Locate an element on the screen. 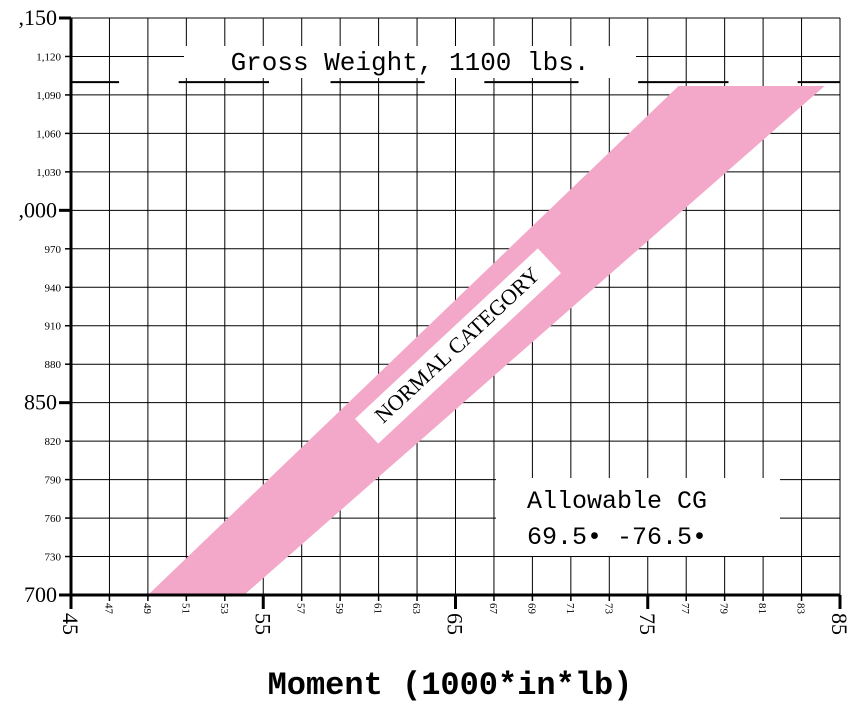 This screenshot has width=853, height=708. x-tick-label-minor: 59 is located at coordinates (339, 609).